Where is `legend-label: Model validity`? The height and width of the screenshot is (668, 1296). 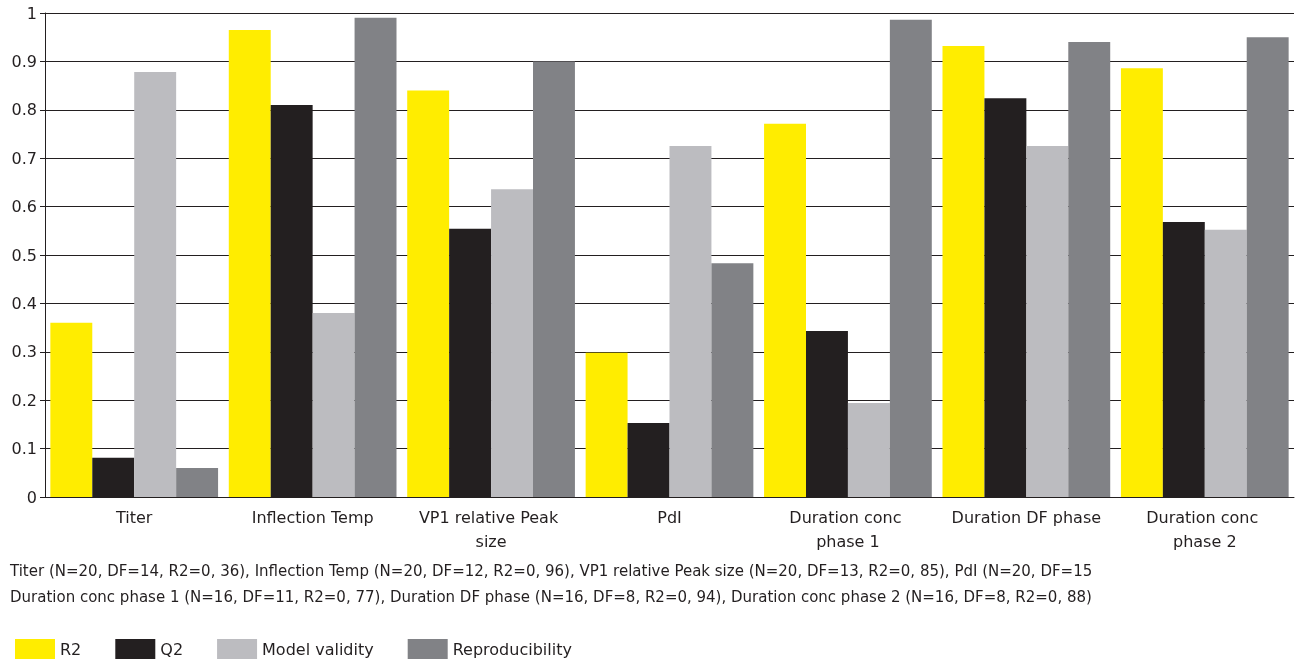
legend-label: Model validity is located at coordinates (318, 649).